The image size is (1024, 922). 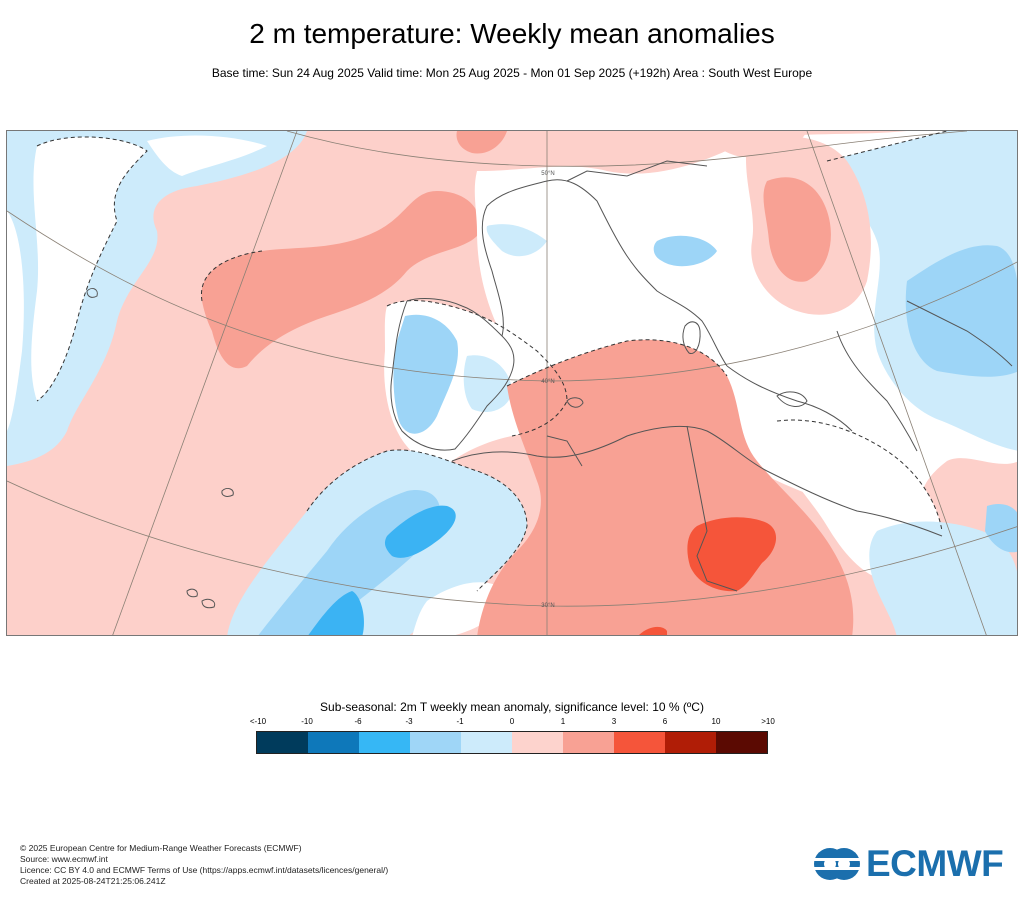 I want to click on ecmwf-logo-text: ECMWF, so click(x=935, y=863).